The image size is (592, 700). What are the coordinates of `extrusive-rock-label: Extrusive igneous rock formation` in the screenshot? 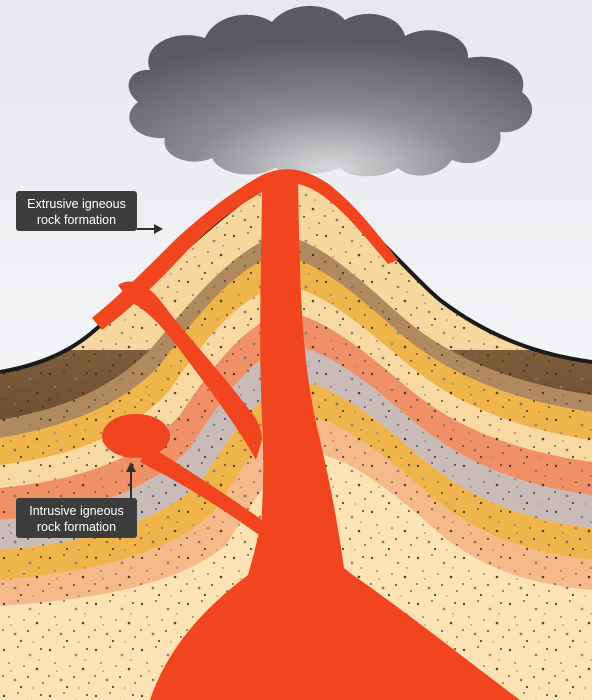 It's located at (76, 211).